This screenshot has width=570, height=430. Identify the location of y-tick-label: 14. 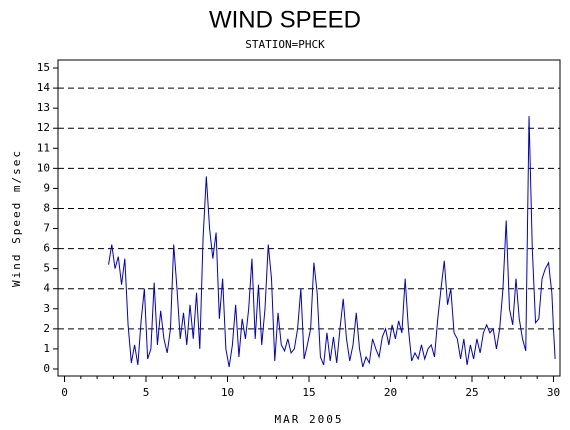
(44, 87).